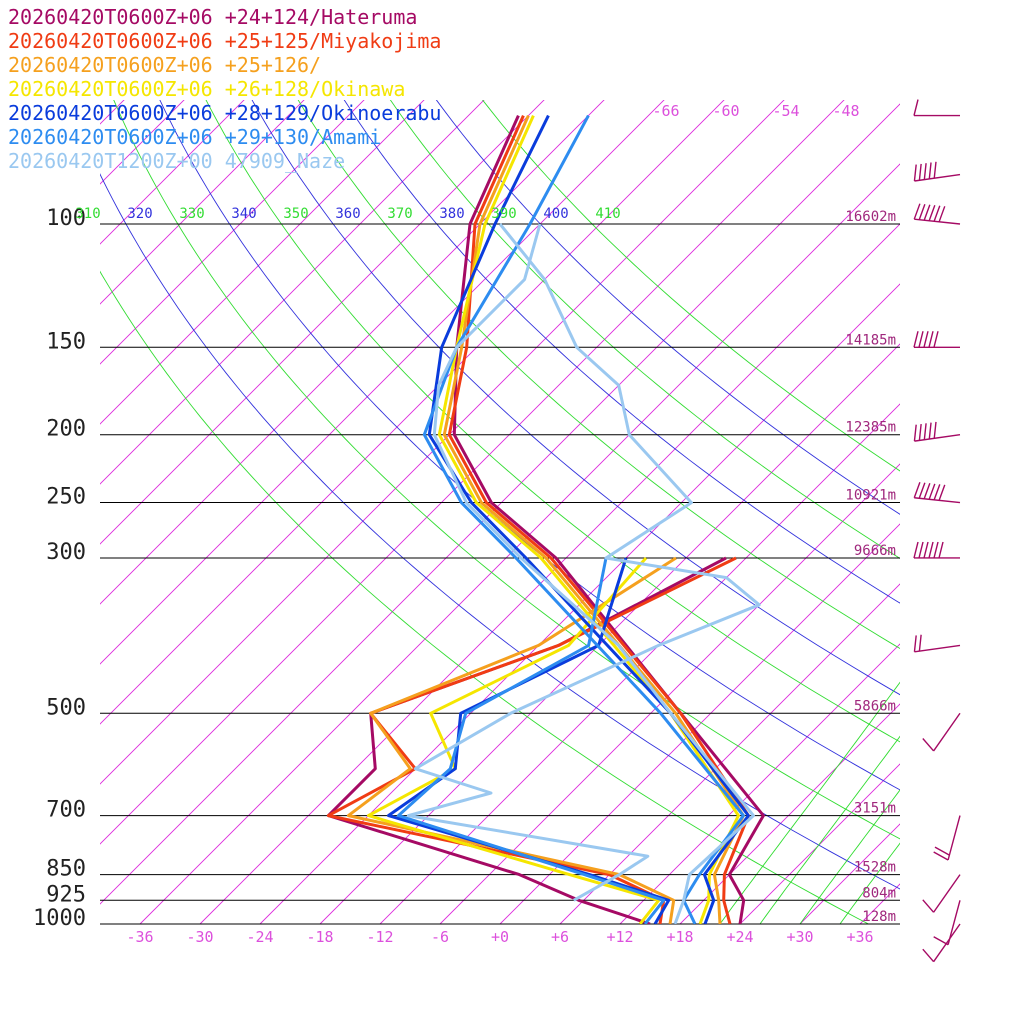 The image size is (1024, 1024). What do you see at coordinates (619, 937) in the screenshot?
I see `x-tick-label: +12` at bounding box center [619, 937].